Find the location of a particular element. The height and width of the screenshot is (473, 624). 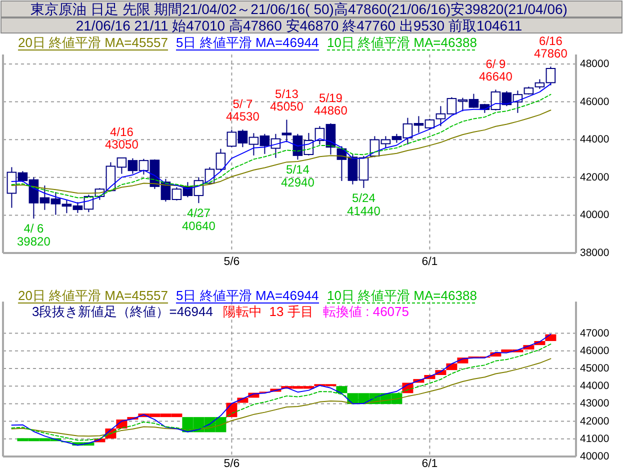

y-tick-label: 43000 is located at coordinates (595, 404).